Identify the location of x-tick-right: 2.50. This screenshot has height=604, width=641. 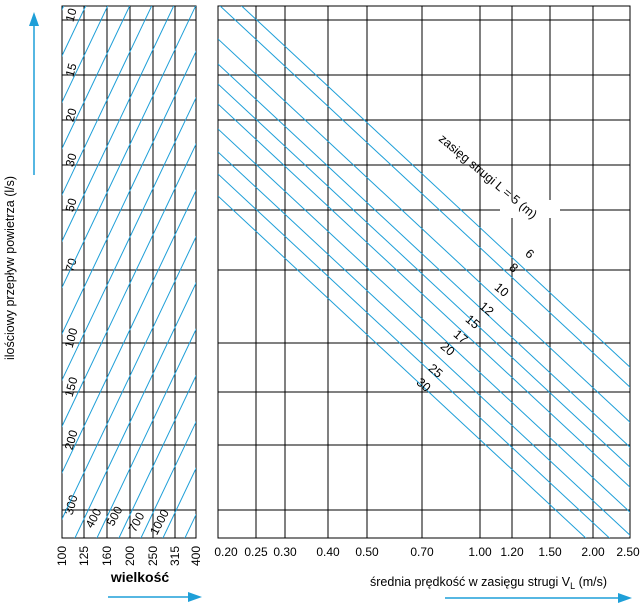
(628, 552).